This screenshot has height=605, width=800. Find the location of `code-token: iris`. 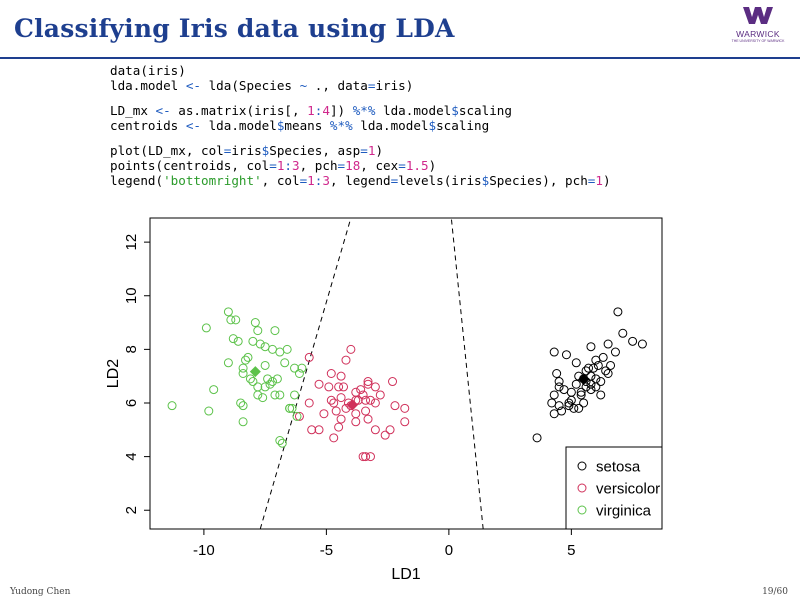

code-token: iris is located at coordinates (246, 151).